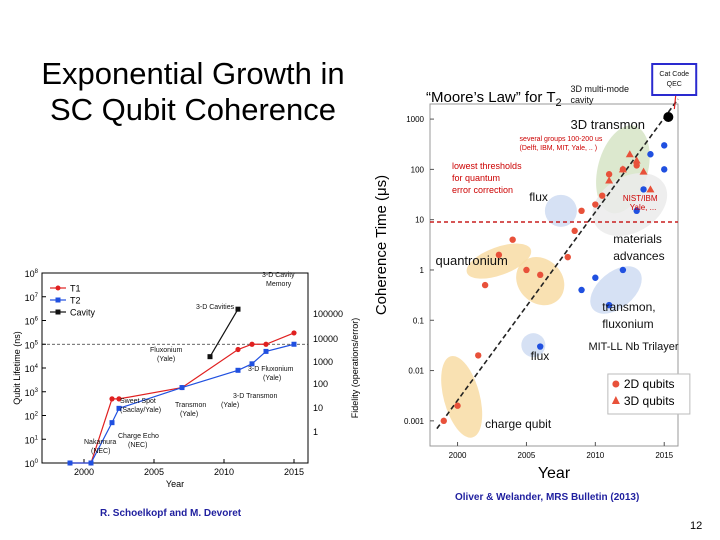  Describe the element at coordinates (75, 301) in the screenshot. I see `legend-label: T2` at that location.